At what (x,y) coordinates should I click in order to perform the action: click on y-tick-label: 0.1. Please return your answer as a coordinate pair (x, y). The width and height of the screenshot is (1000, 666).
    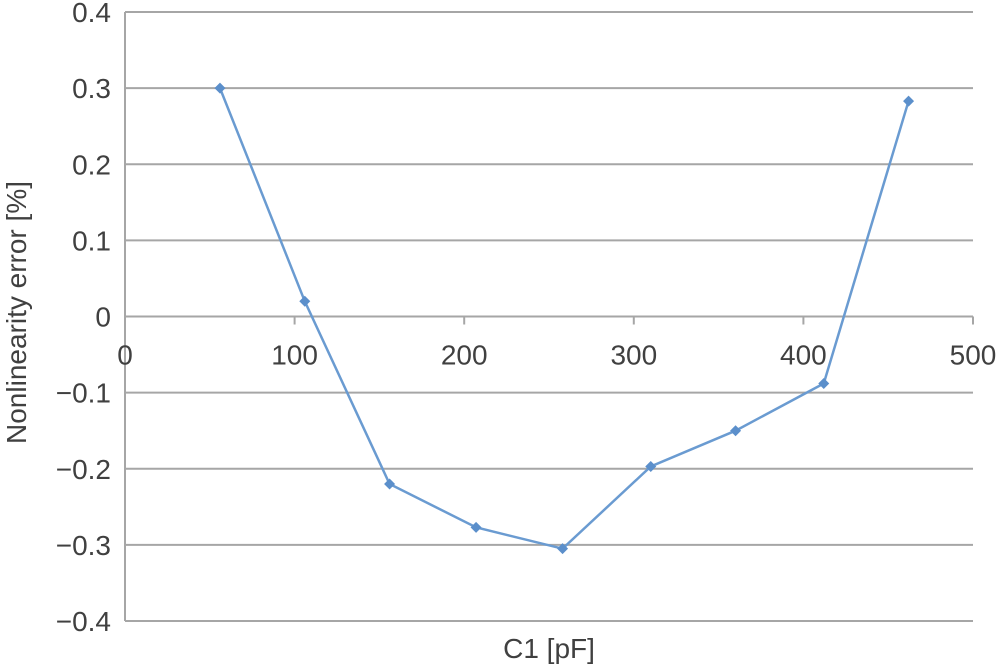
    Looking at the image, I should click on (91, 240).